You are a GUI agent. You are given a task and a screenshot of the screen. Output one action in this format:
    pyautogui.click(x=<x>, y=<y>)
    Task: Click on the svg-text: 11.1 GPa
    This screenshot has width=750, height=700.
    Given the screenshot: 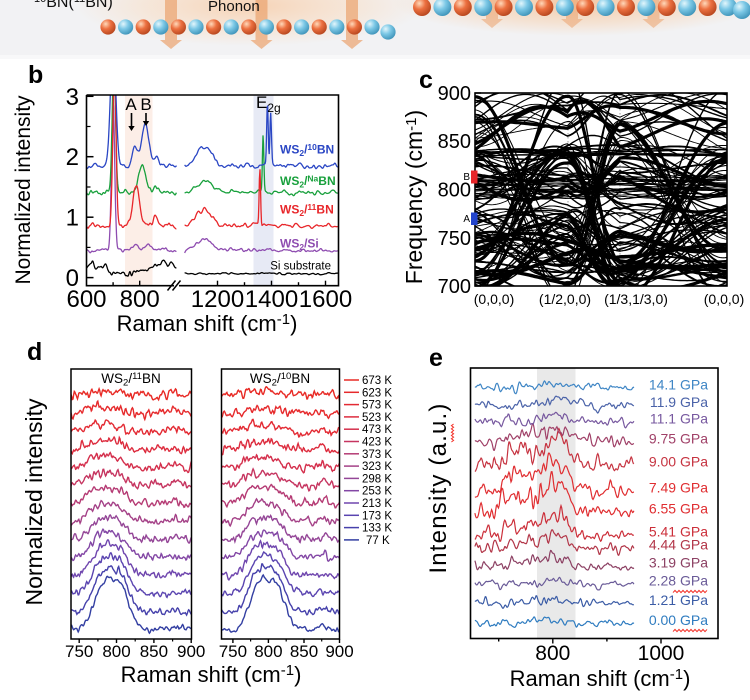 What is the action you would take?
    pyautogui.click(x=679, y=419)
    